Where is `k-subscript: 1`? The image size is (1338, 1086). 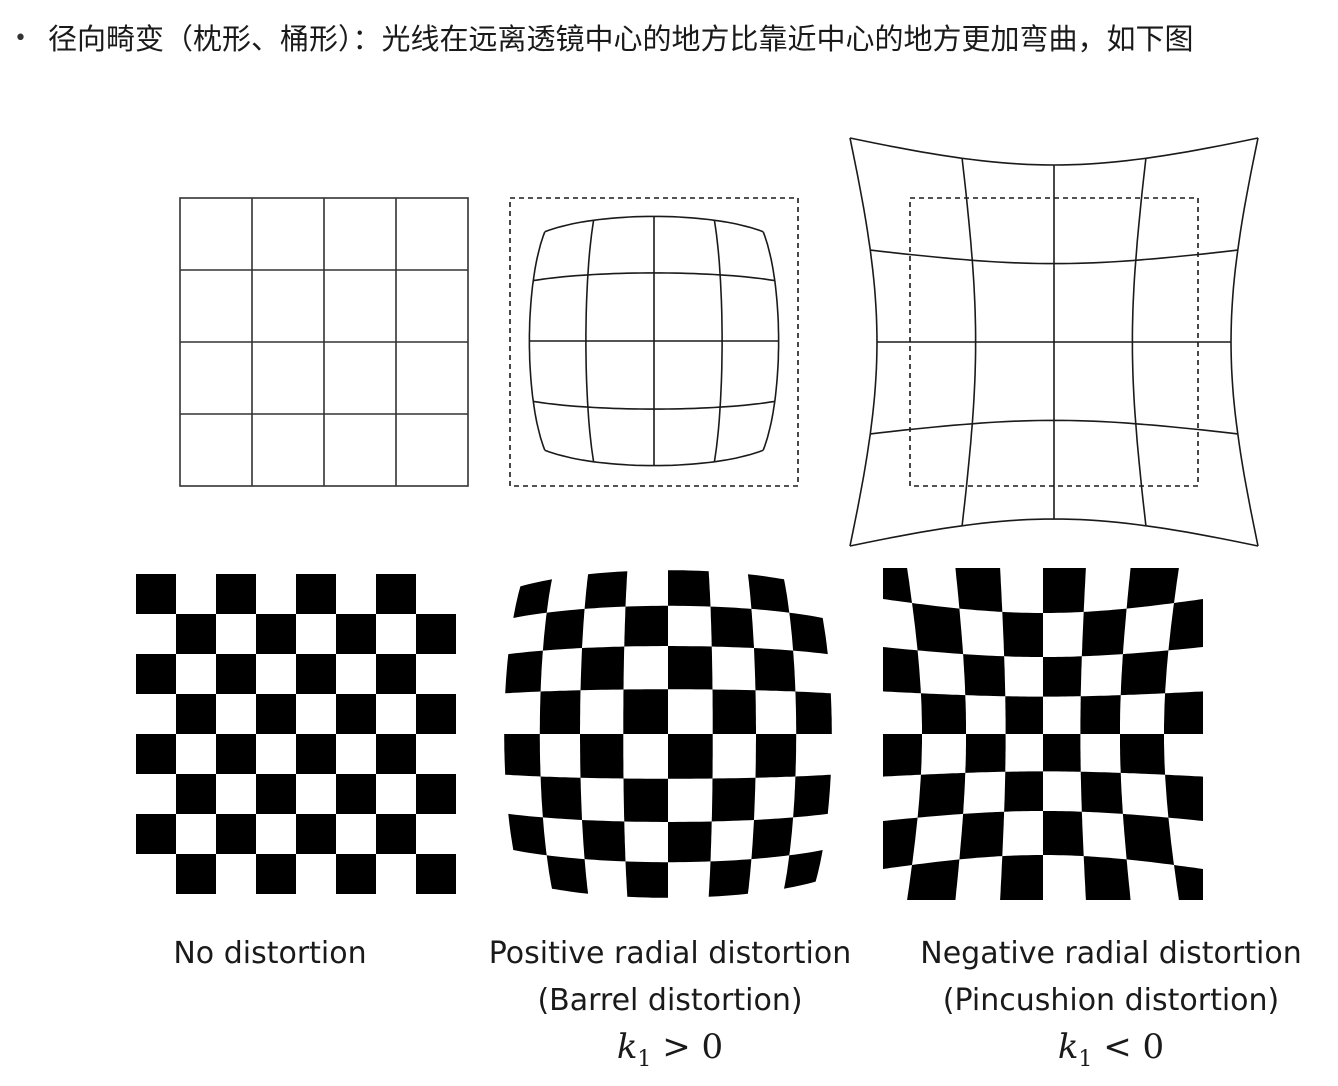 k-subscript: 1 is located at coordinates (1085, 1059).